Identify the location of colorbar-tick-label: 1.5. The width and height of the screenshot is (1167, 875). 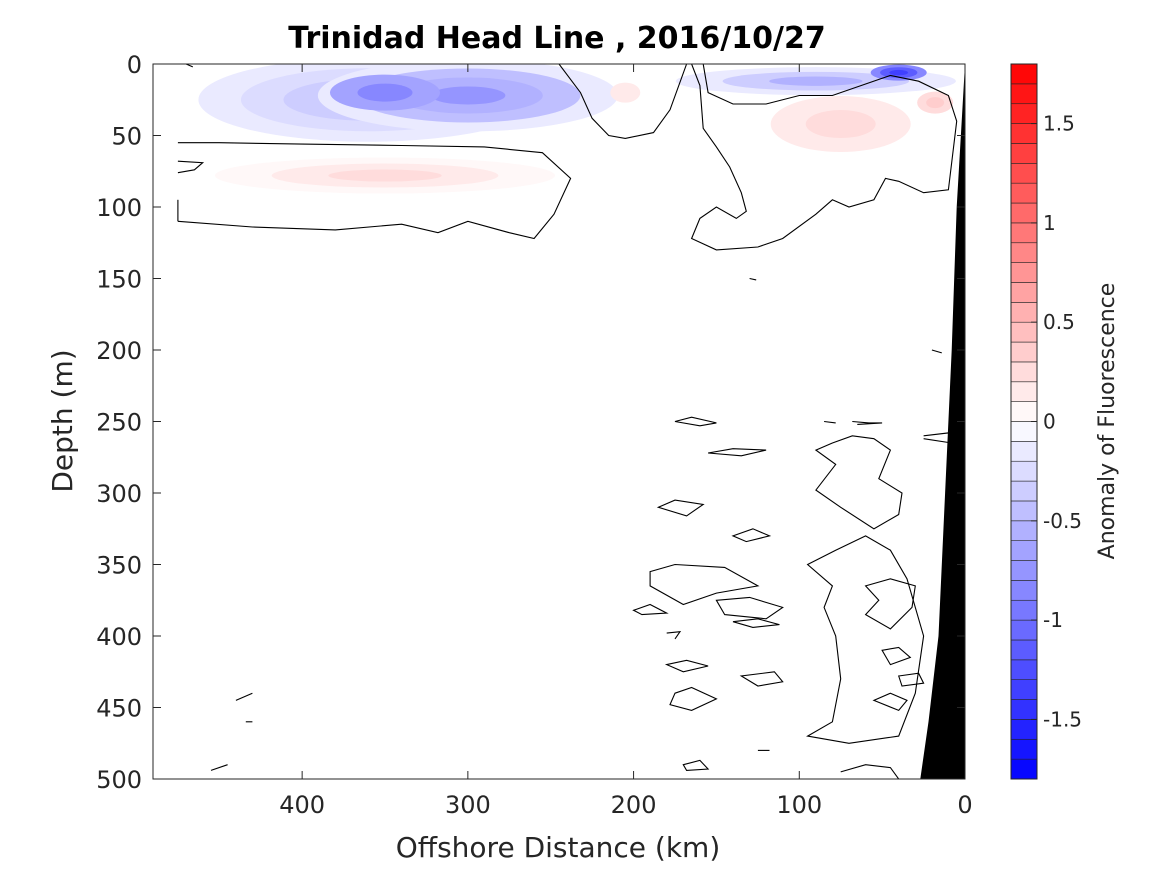
(1059, 124).